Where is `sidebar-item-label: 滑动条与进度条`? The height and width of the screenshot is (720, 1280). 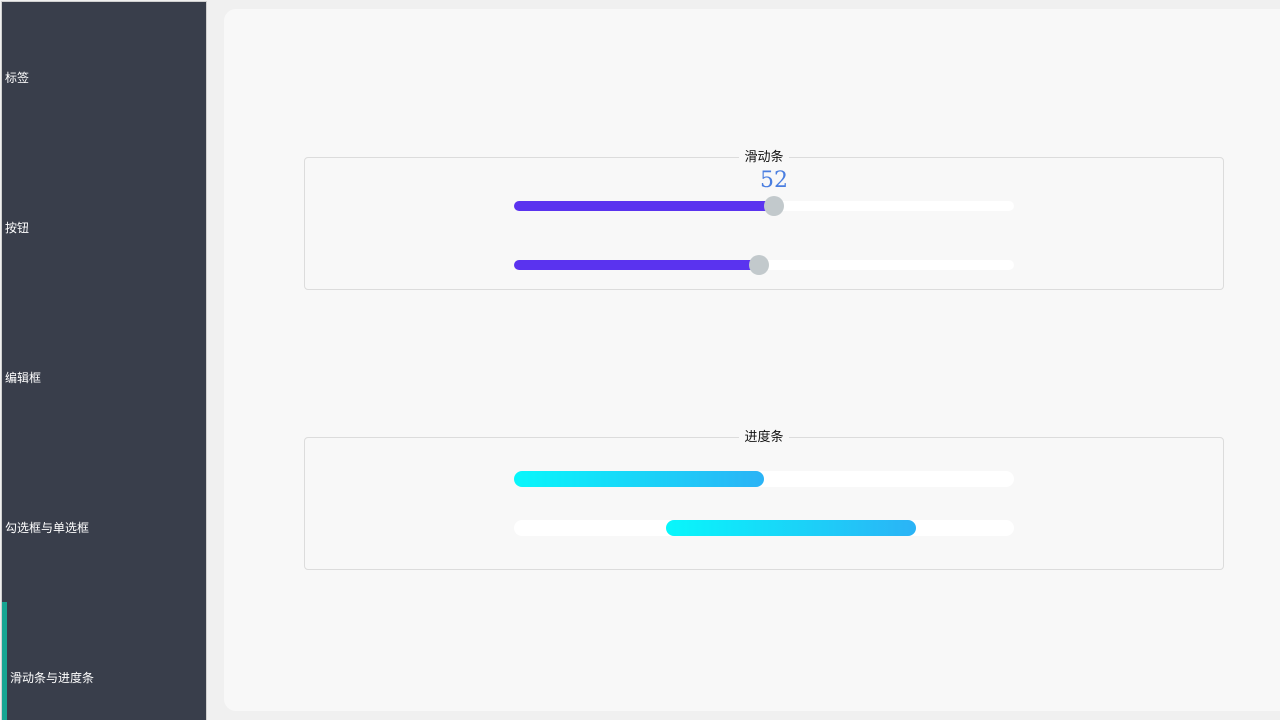 sidebar-item-label: 滑动条与进度条 is located at coordinates (52, 678).